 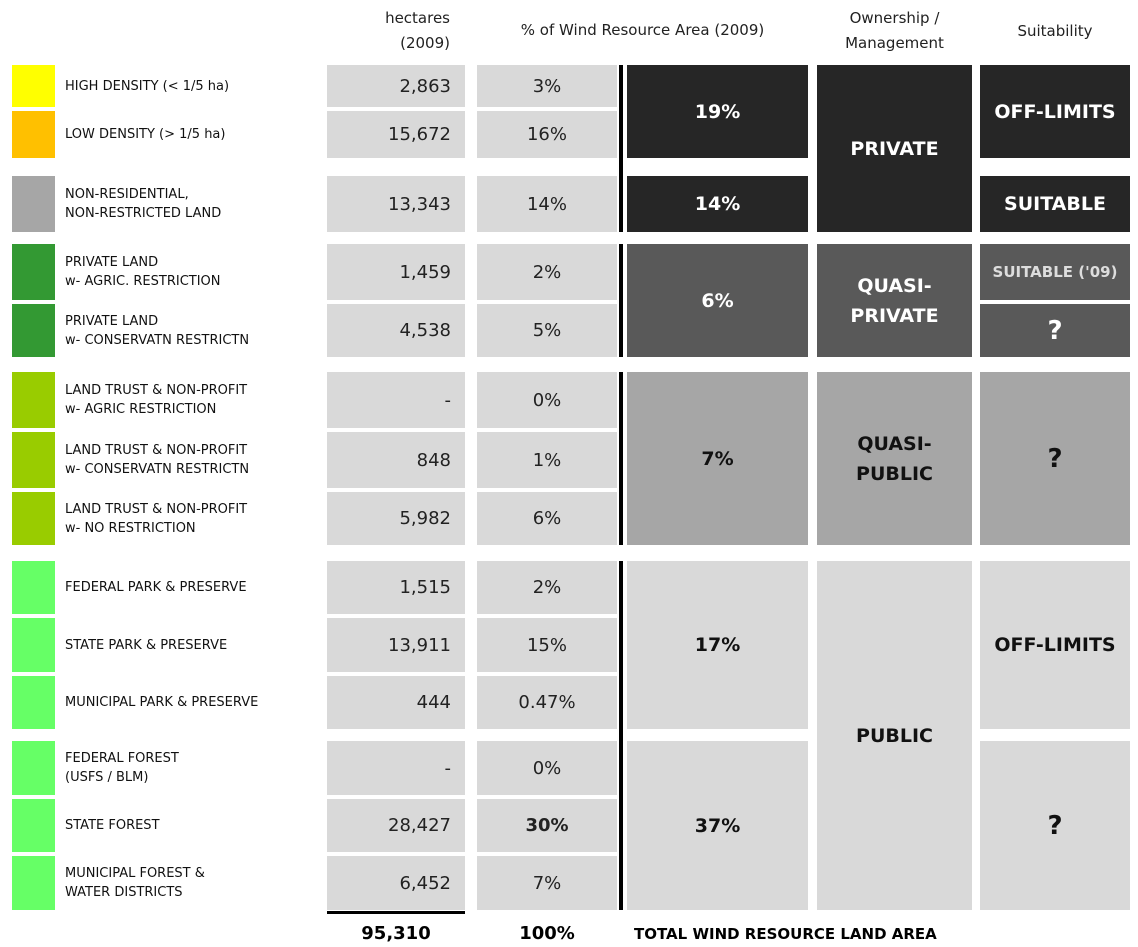 What do you see at coordinates (396, 134) in the screenshot?
I see `hectares-cell: 15,672` at bounding box center [396, 134].